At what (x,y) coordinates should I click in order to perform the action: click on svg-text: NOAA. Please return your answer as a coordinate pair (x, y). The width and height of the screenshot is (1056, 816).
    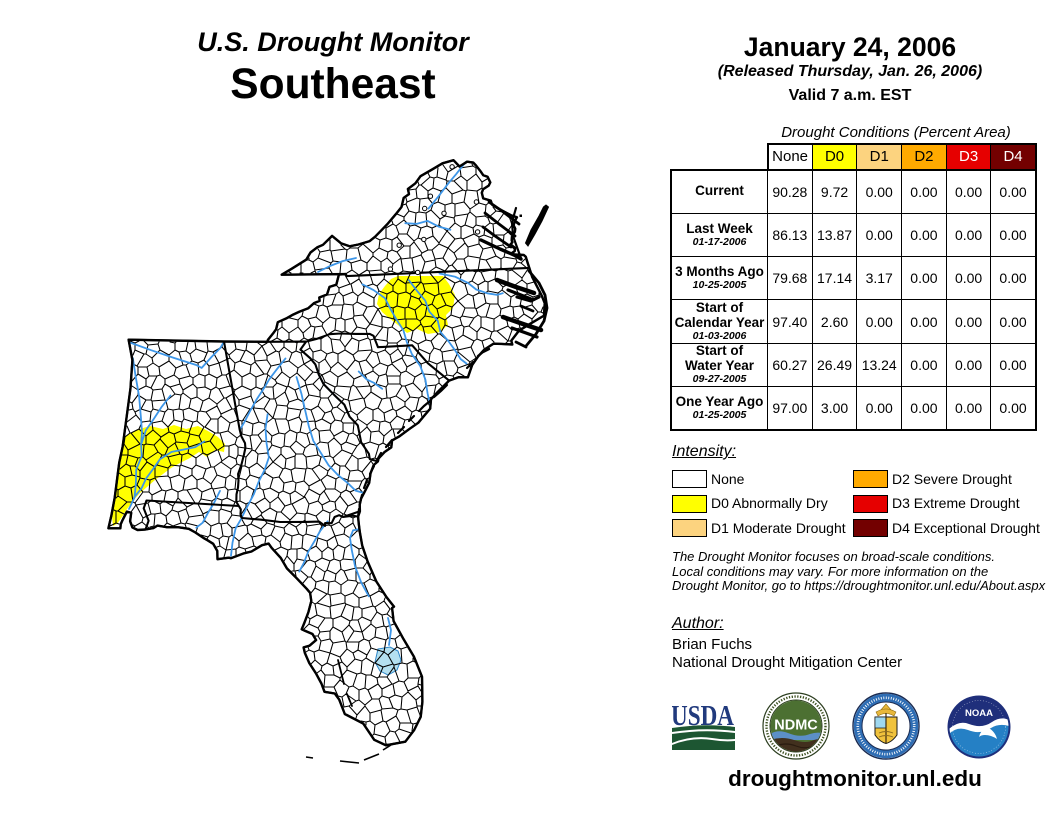
    Looking at the image, I should click on (979, 713).